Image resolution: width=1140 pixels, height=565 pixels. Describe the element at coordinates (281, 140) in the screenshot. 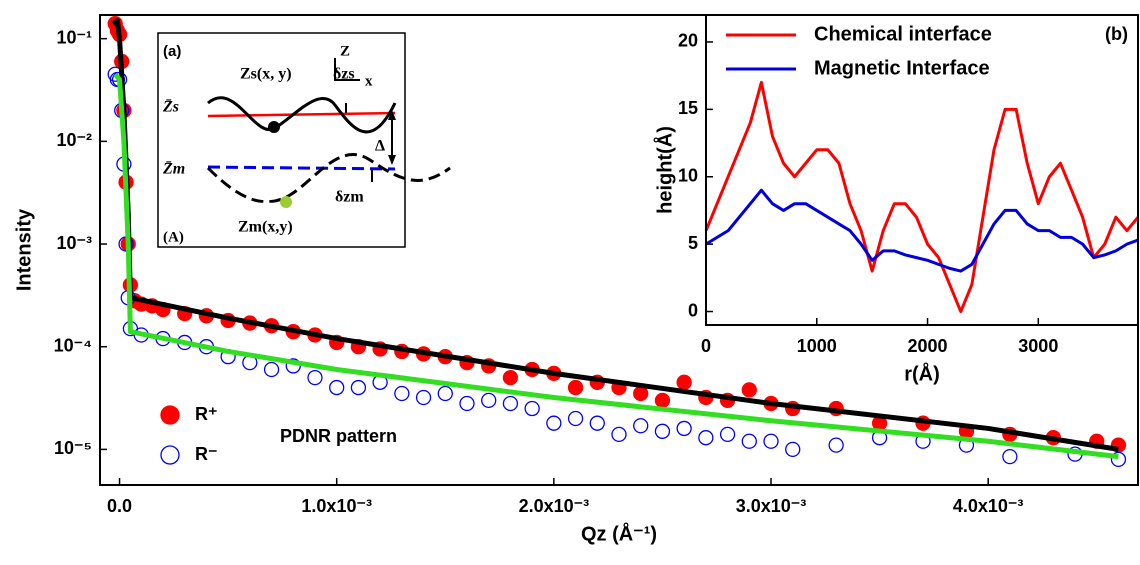

I see `diagram-frame` at that location.